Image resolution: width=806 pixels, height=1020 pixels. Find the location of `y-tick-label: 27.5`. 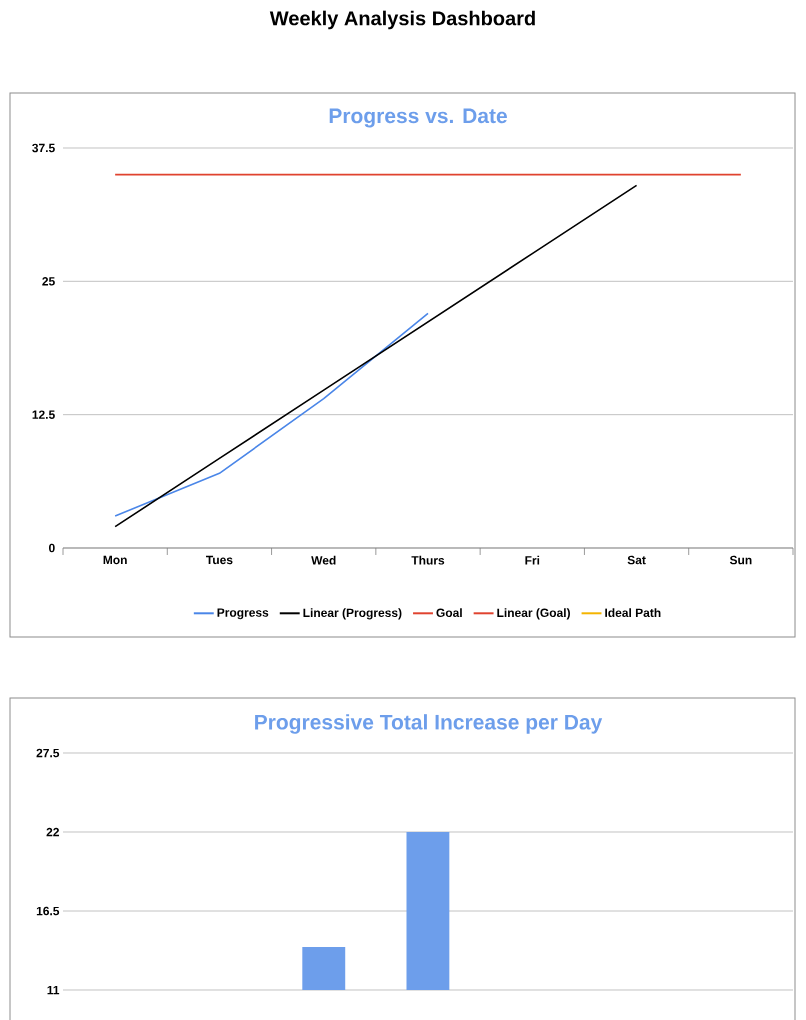

y-tick-label: 27.5 is located at coordinates (48, 753).